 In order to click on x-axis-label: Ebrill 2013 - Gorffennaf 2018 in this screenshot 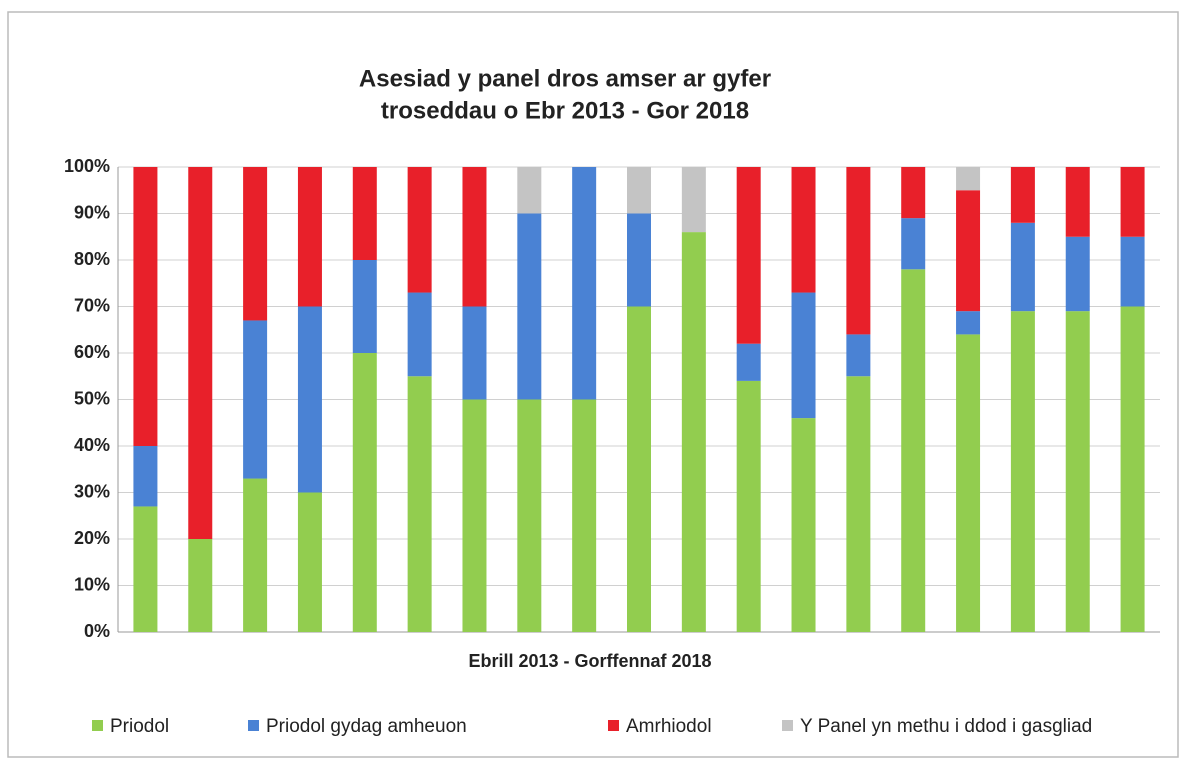, I will do `click(589, 661)`.